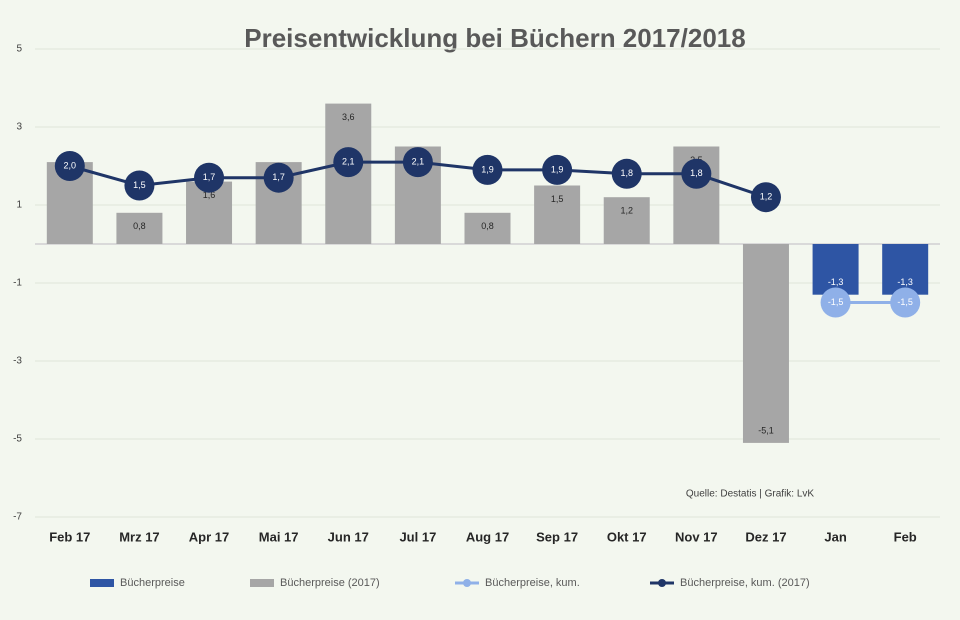 The image size is (960, 620). I want to click on chart-title: Preisentwicklung bei Büchern 2017/2018, so click(494, 38).